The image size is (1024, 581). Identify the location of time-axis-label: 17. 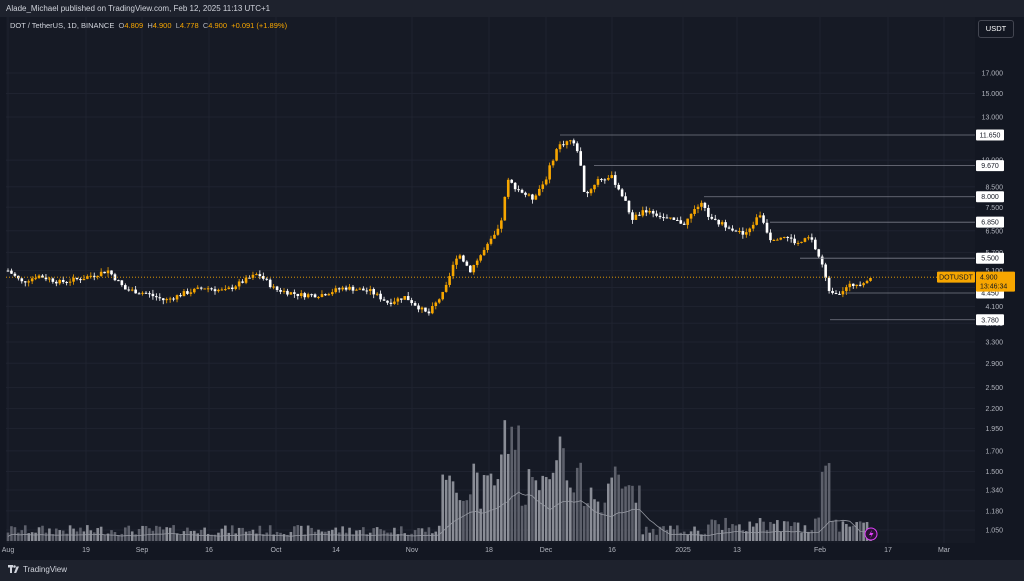
(888, 550).